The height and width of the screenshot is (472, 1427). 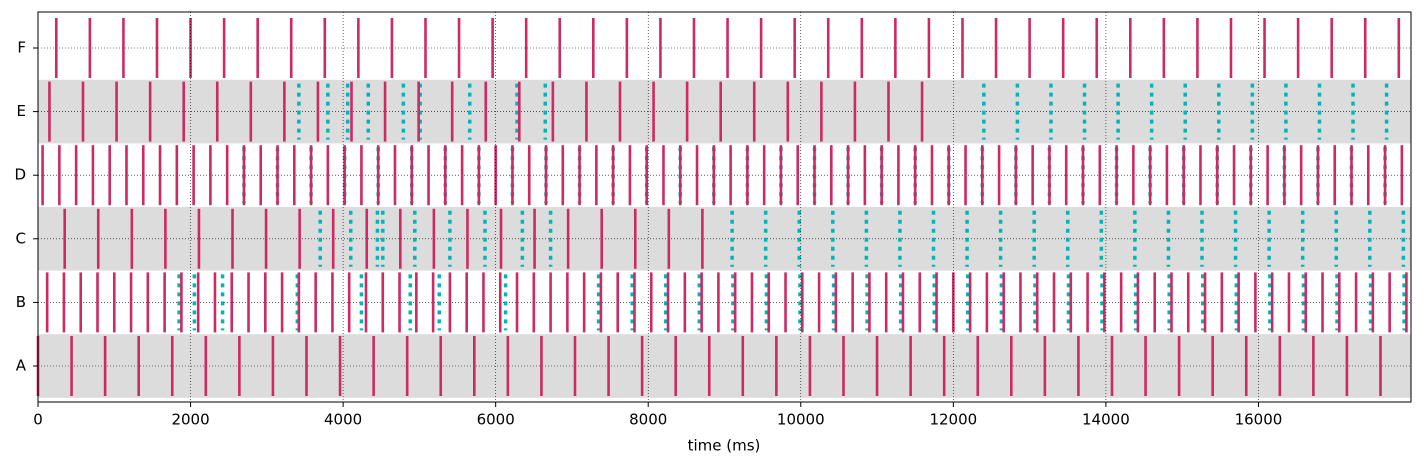 I want to click on x-tick-label: 10000, so click(x=801, y=420).